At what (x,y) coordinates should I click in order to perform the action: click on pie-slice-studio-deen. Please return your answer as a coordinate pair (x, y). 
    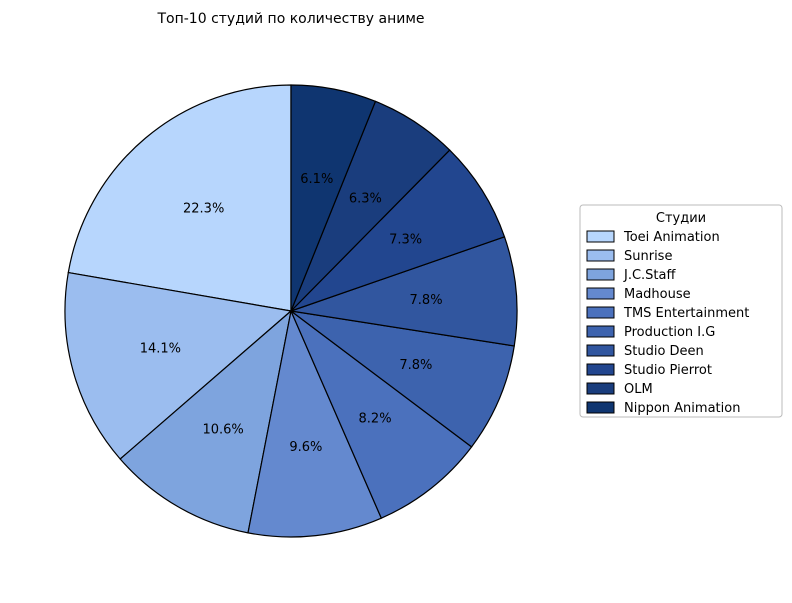
    Looking at the image, I should click on (404, 291).